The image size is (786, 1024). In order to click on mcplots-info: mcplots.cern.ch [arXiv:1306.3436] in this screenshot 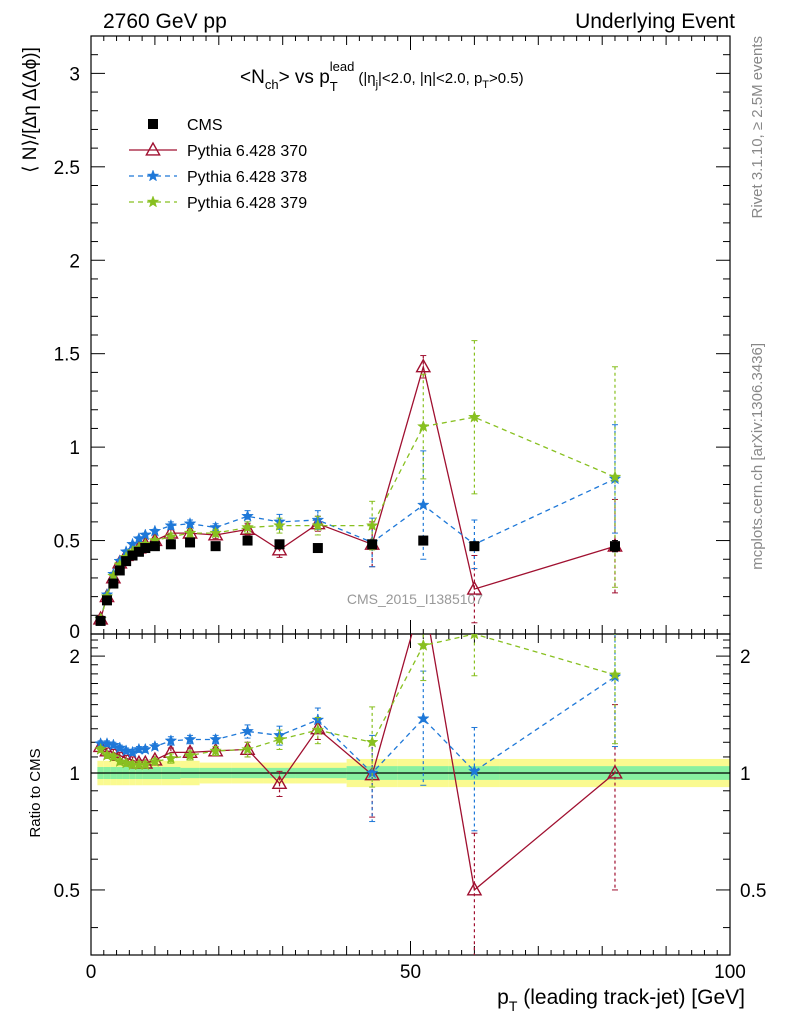, I will do `click(757, 456)`.